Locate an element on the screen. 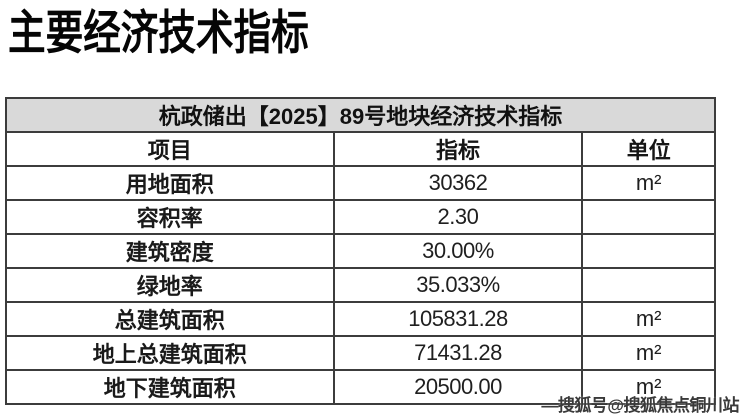 The height and width of the screenshot is (419, 740). item-cell: 建筑密度 is located at coordinates (170, 251).